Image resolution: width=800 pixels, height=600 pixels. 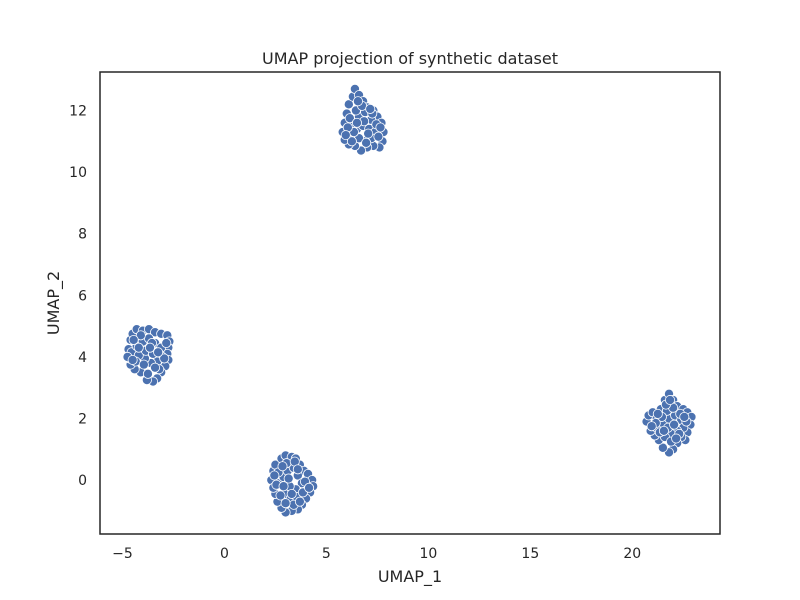 What do you see at coordinates (428, 554) in the screenshot?
I see `x-tick-label: 10` at bounding box center [428, 554].